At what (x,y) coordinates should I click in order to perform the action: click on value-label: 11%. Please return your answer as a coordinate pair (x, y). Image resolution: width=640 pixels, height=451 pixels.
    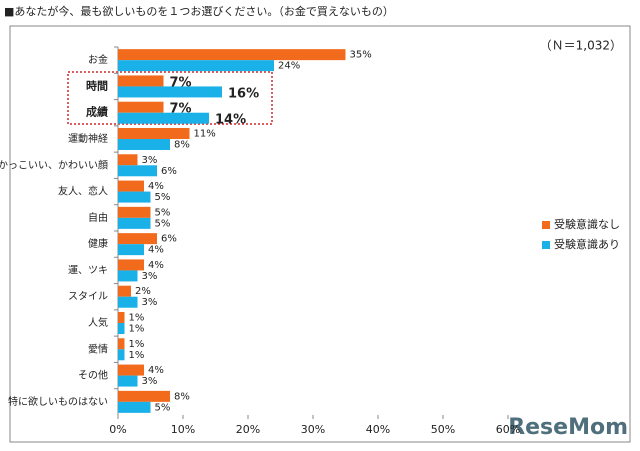
    Looking at the image, I should click on (205, 134).